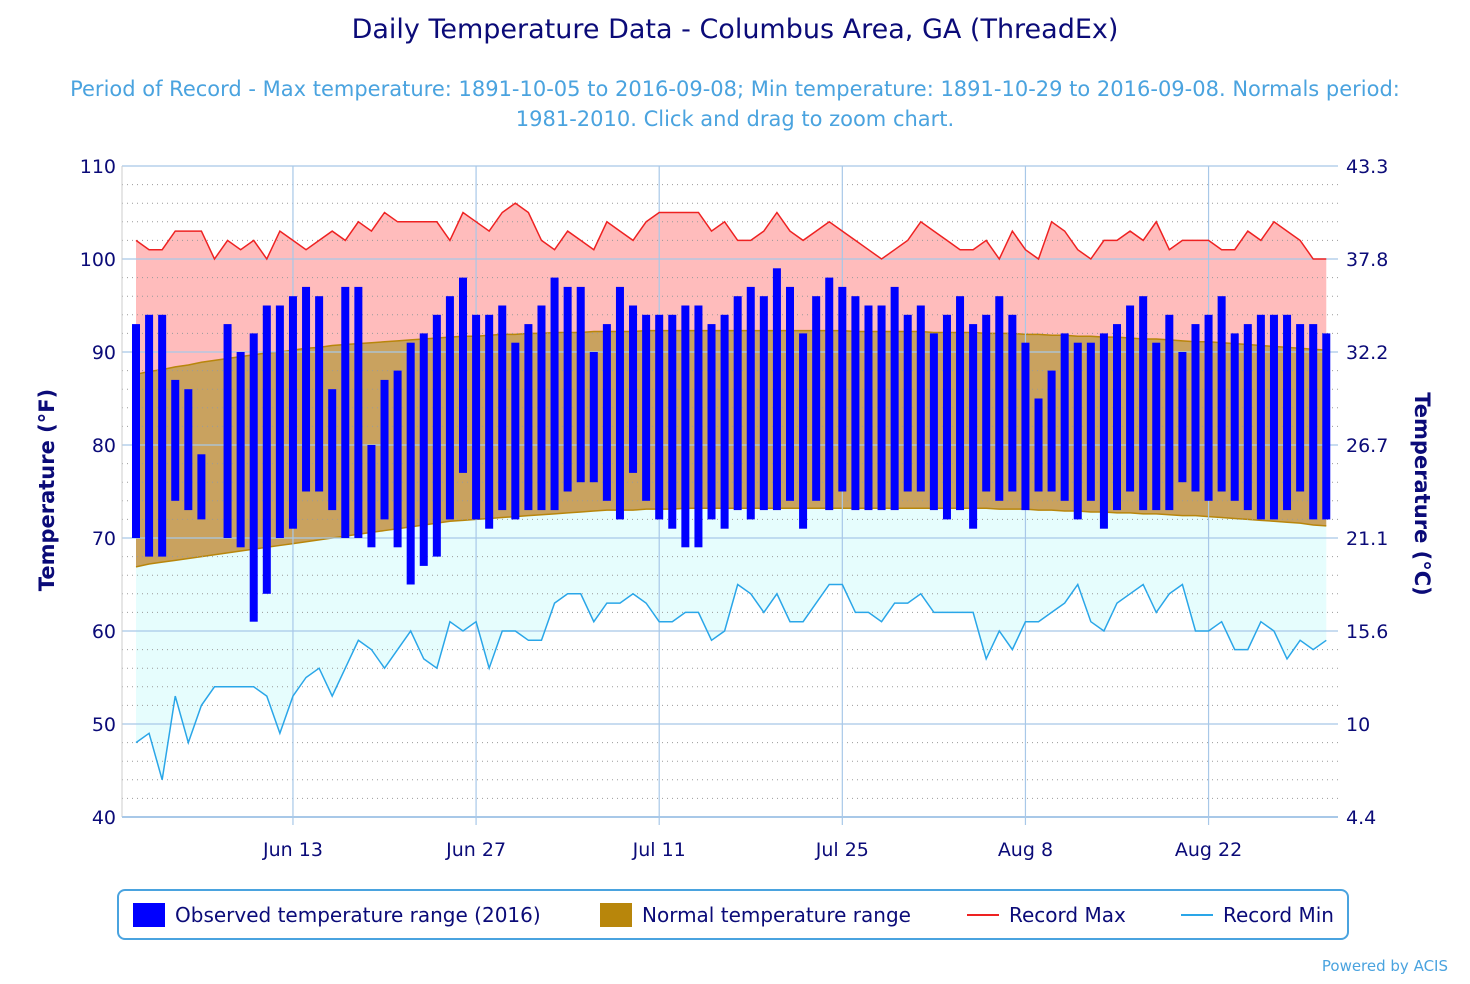 This screenshot has width=1470, height=984. I want to click on y-tick-label-left: 100, so click(98, 260).